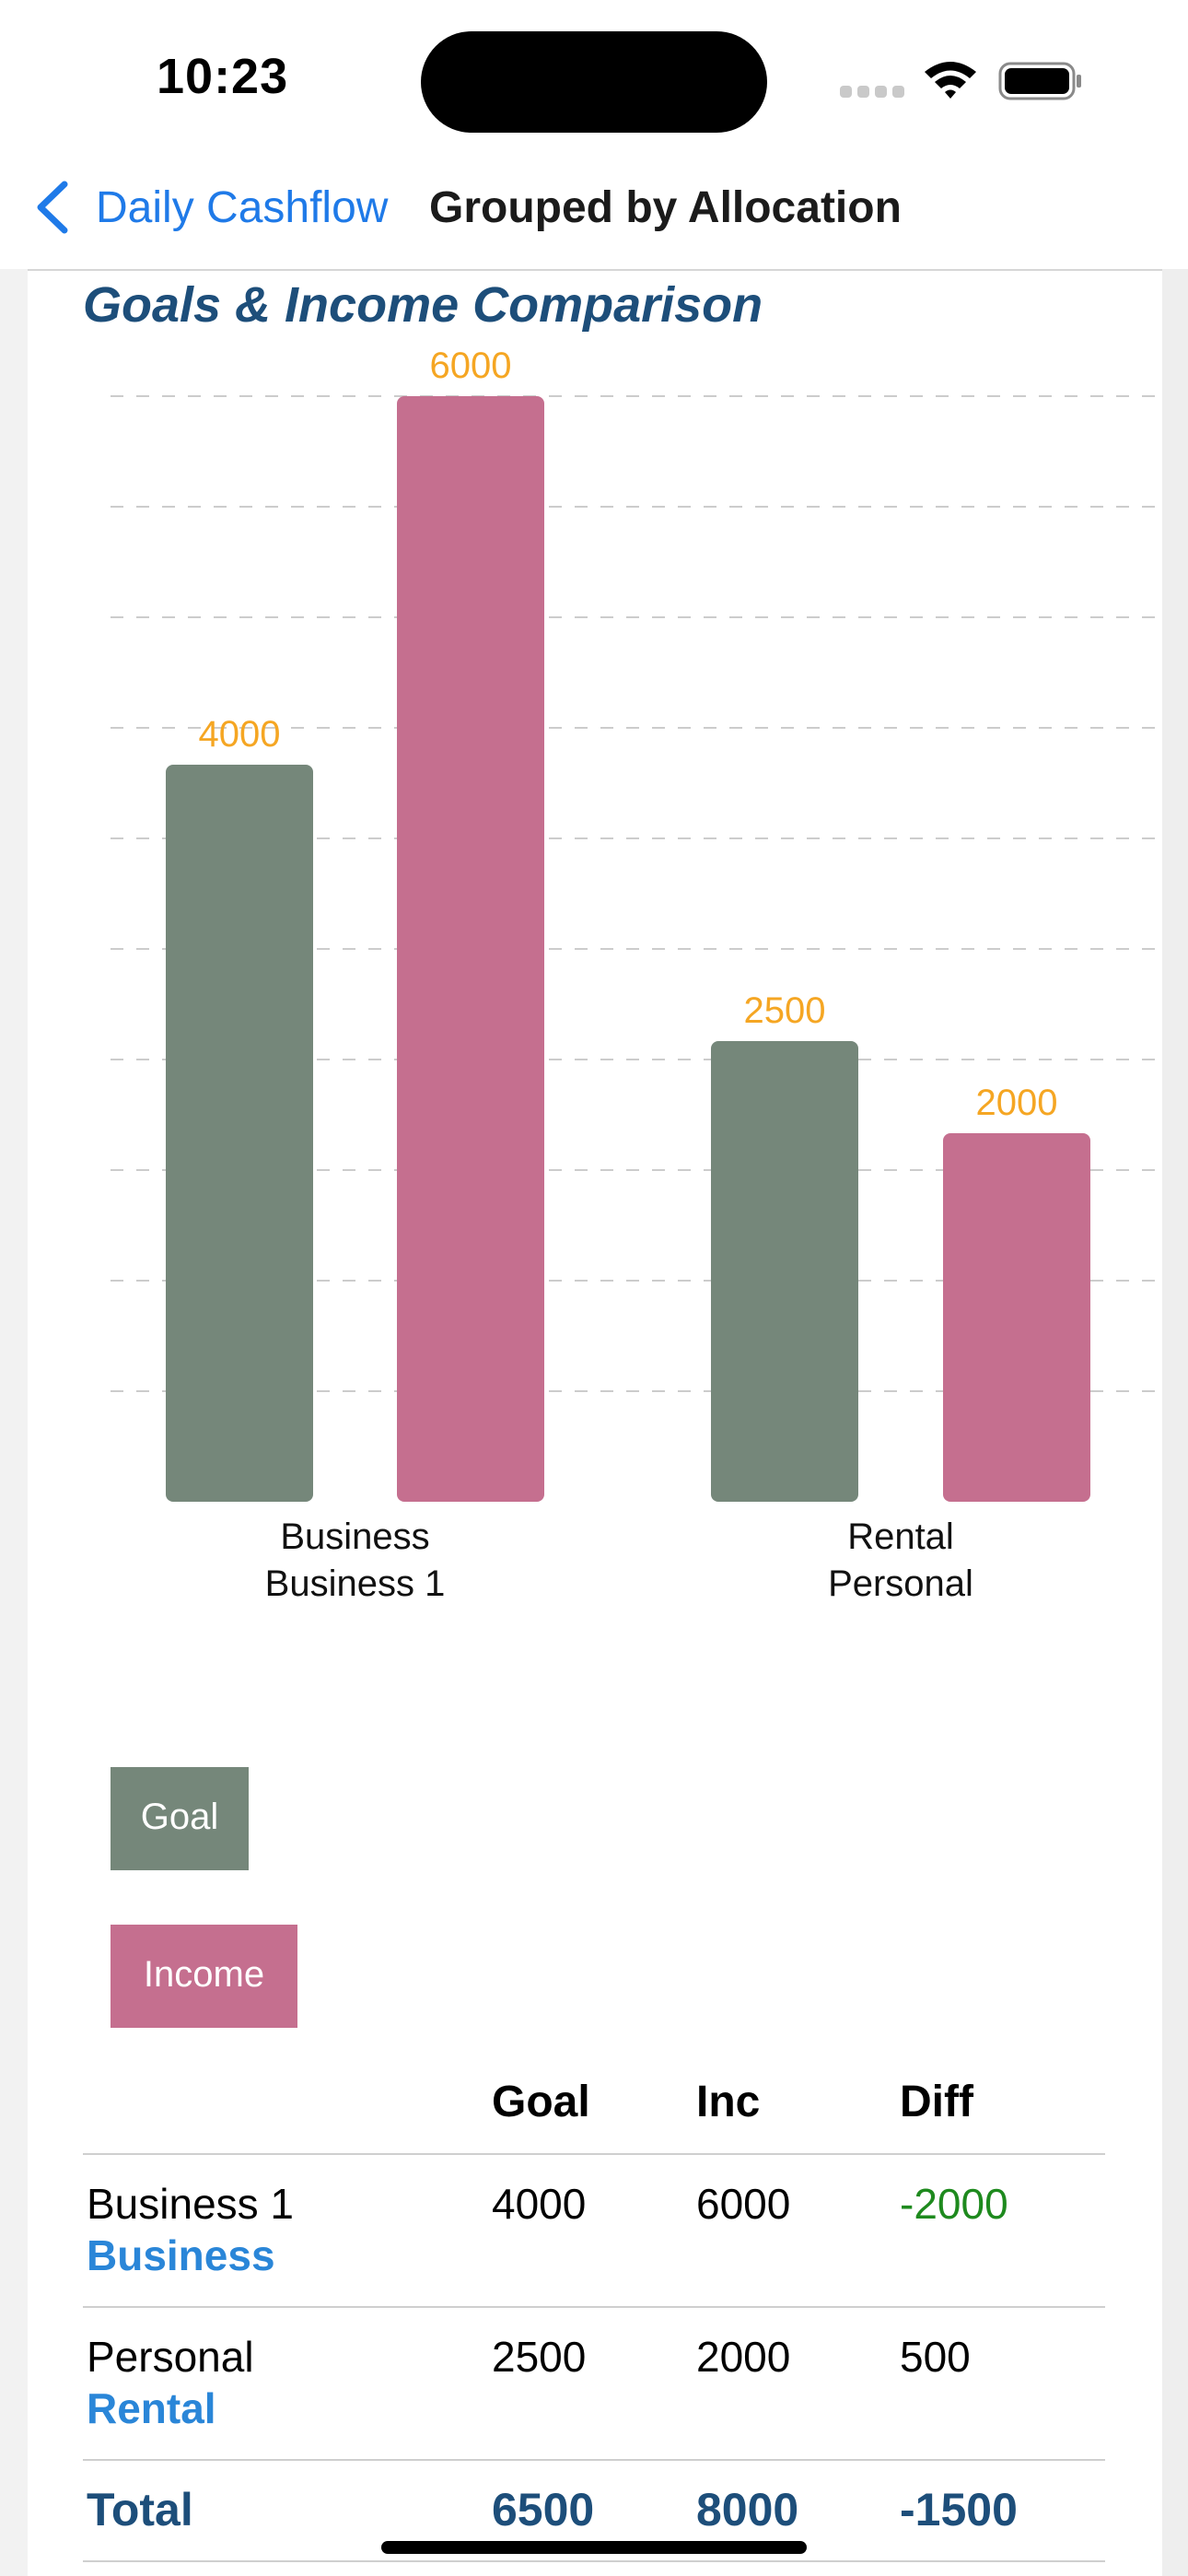 The image size is (1188, 2576). Describe the element at coordinates (140, 2509) in the screenshot. I see `total-label: Total` at that location.